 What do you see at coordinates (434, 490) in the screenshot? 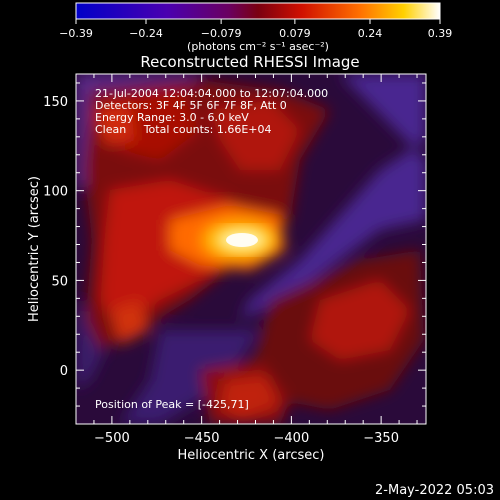
I see `timestamp-footer: 2-May-2022 05:03` at bounding box center [434, 490].